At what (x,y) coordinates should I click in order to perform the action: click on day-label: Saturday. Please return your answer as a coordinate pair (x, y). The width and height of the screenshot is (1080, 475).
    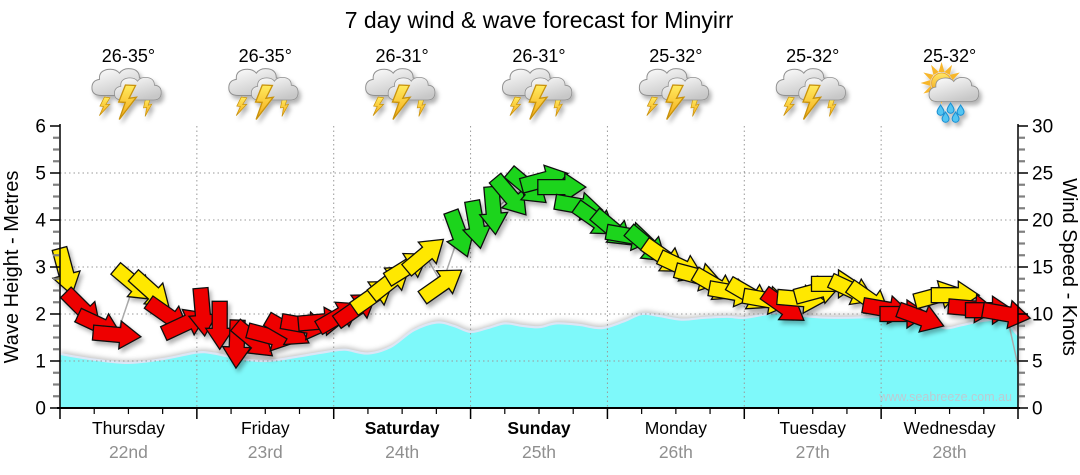
    Looking at the image, I should click on (402, 428).